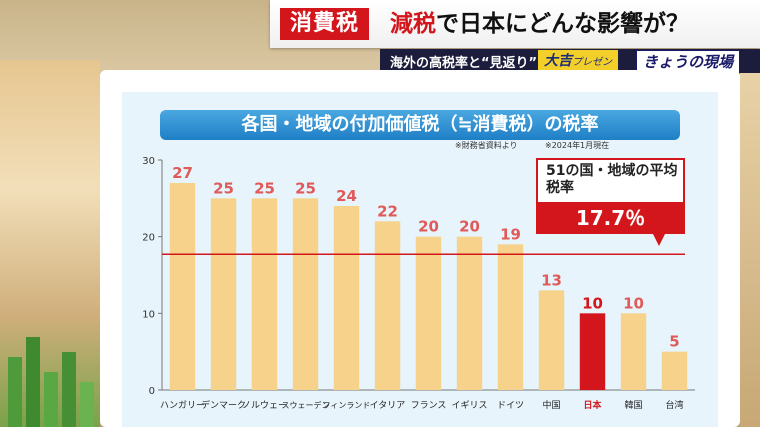  What do you see at coordinates (551, 405) in the screenshot?
I see `x-tick-label: 中国` at bounding box center [551, 405].